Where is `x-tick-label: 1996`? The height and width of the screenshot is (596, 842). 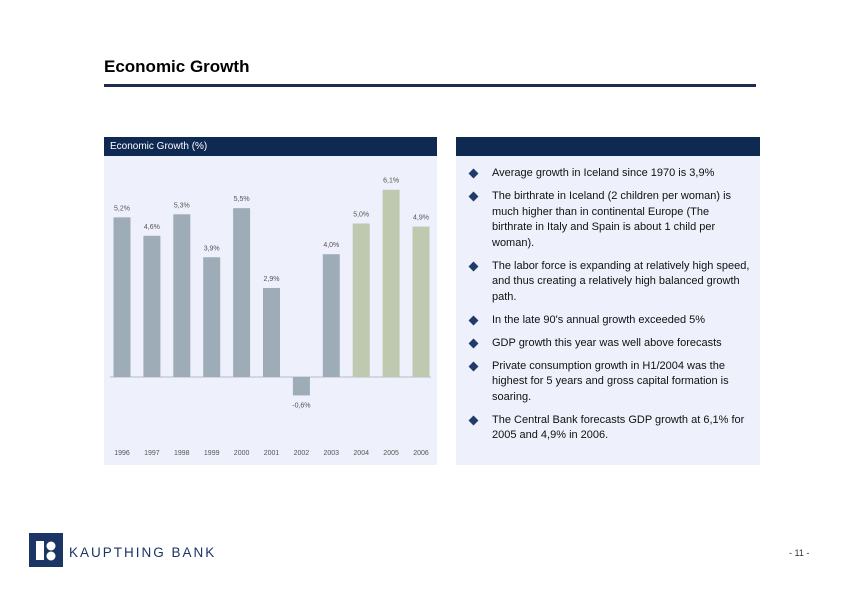
x-tick-label: 1996 is located at coordinates (122, 453).